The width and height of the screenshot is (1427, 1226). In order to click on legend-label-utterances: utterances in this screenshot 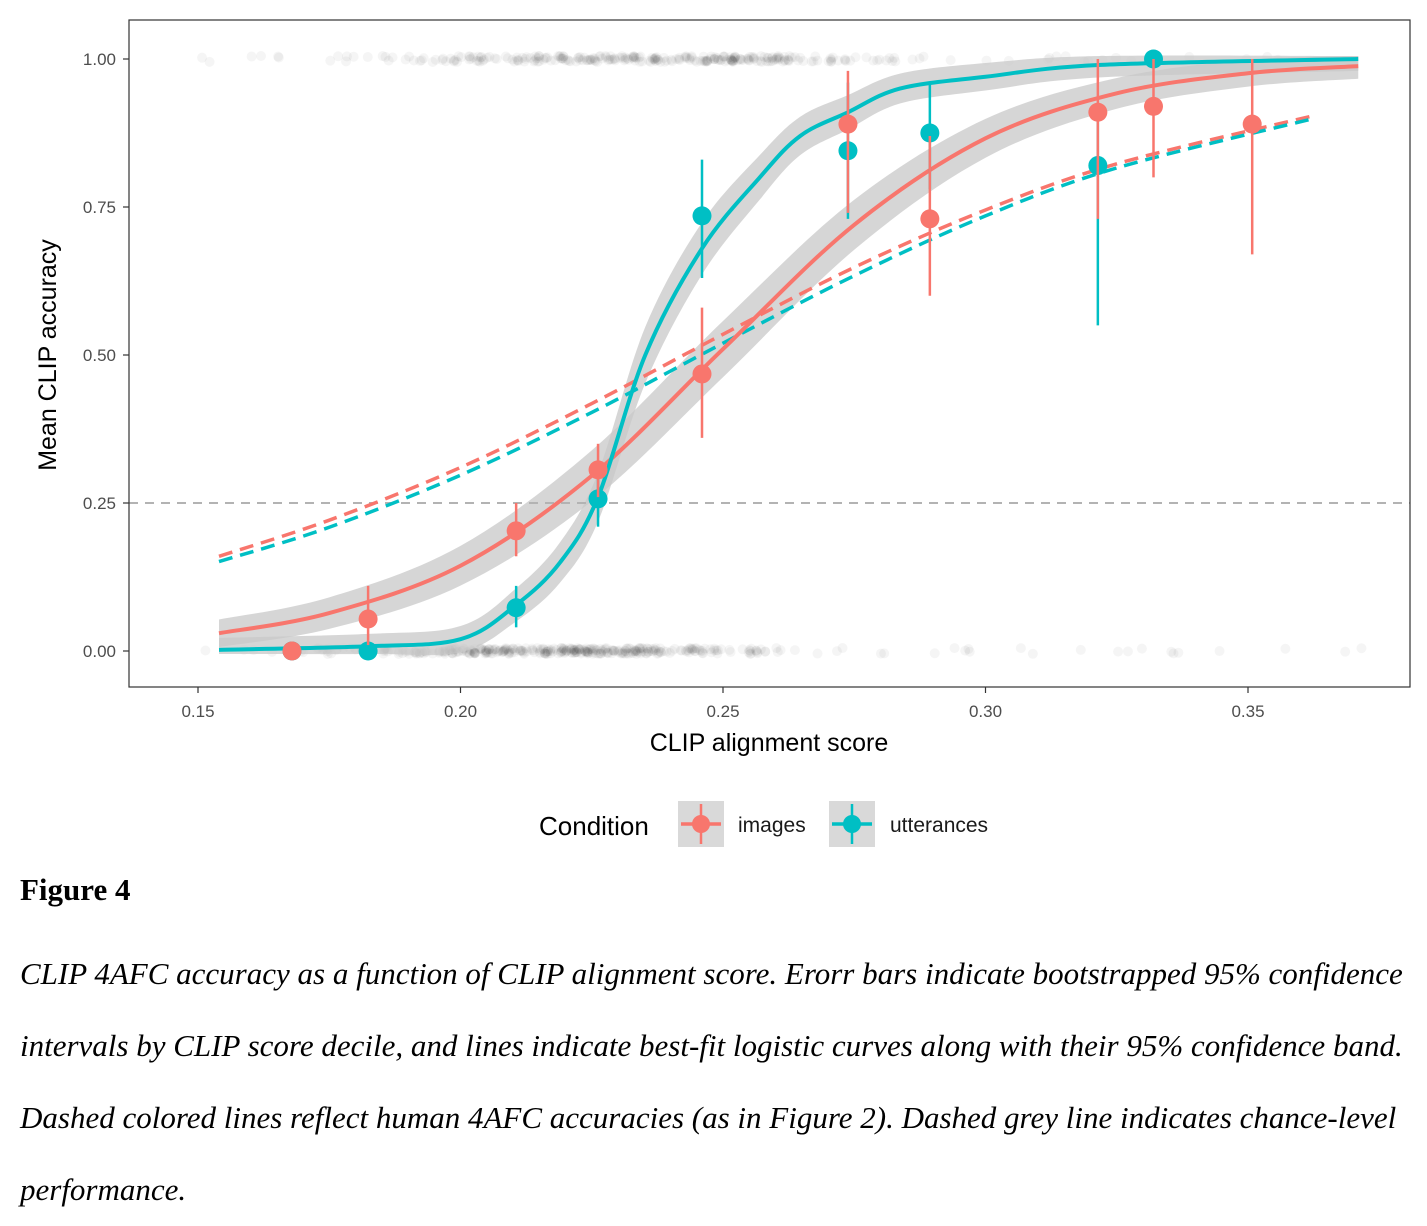, I will do `click(939, 825)`.